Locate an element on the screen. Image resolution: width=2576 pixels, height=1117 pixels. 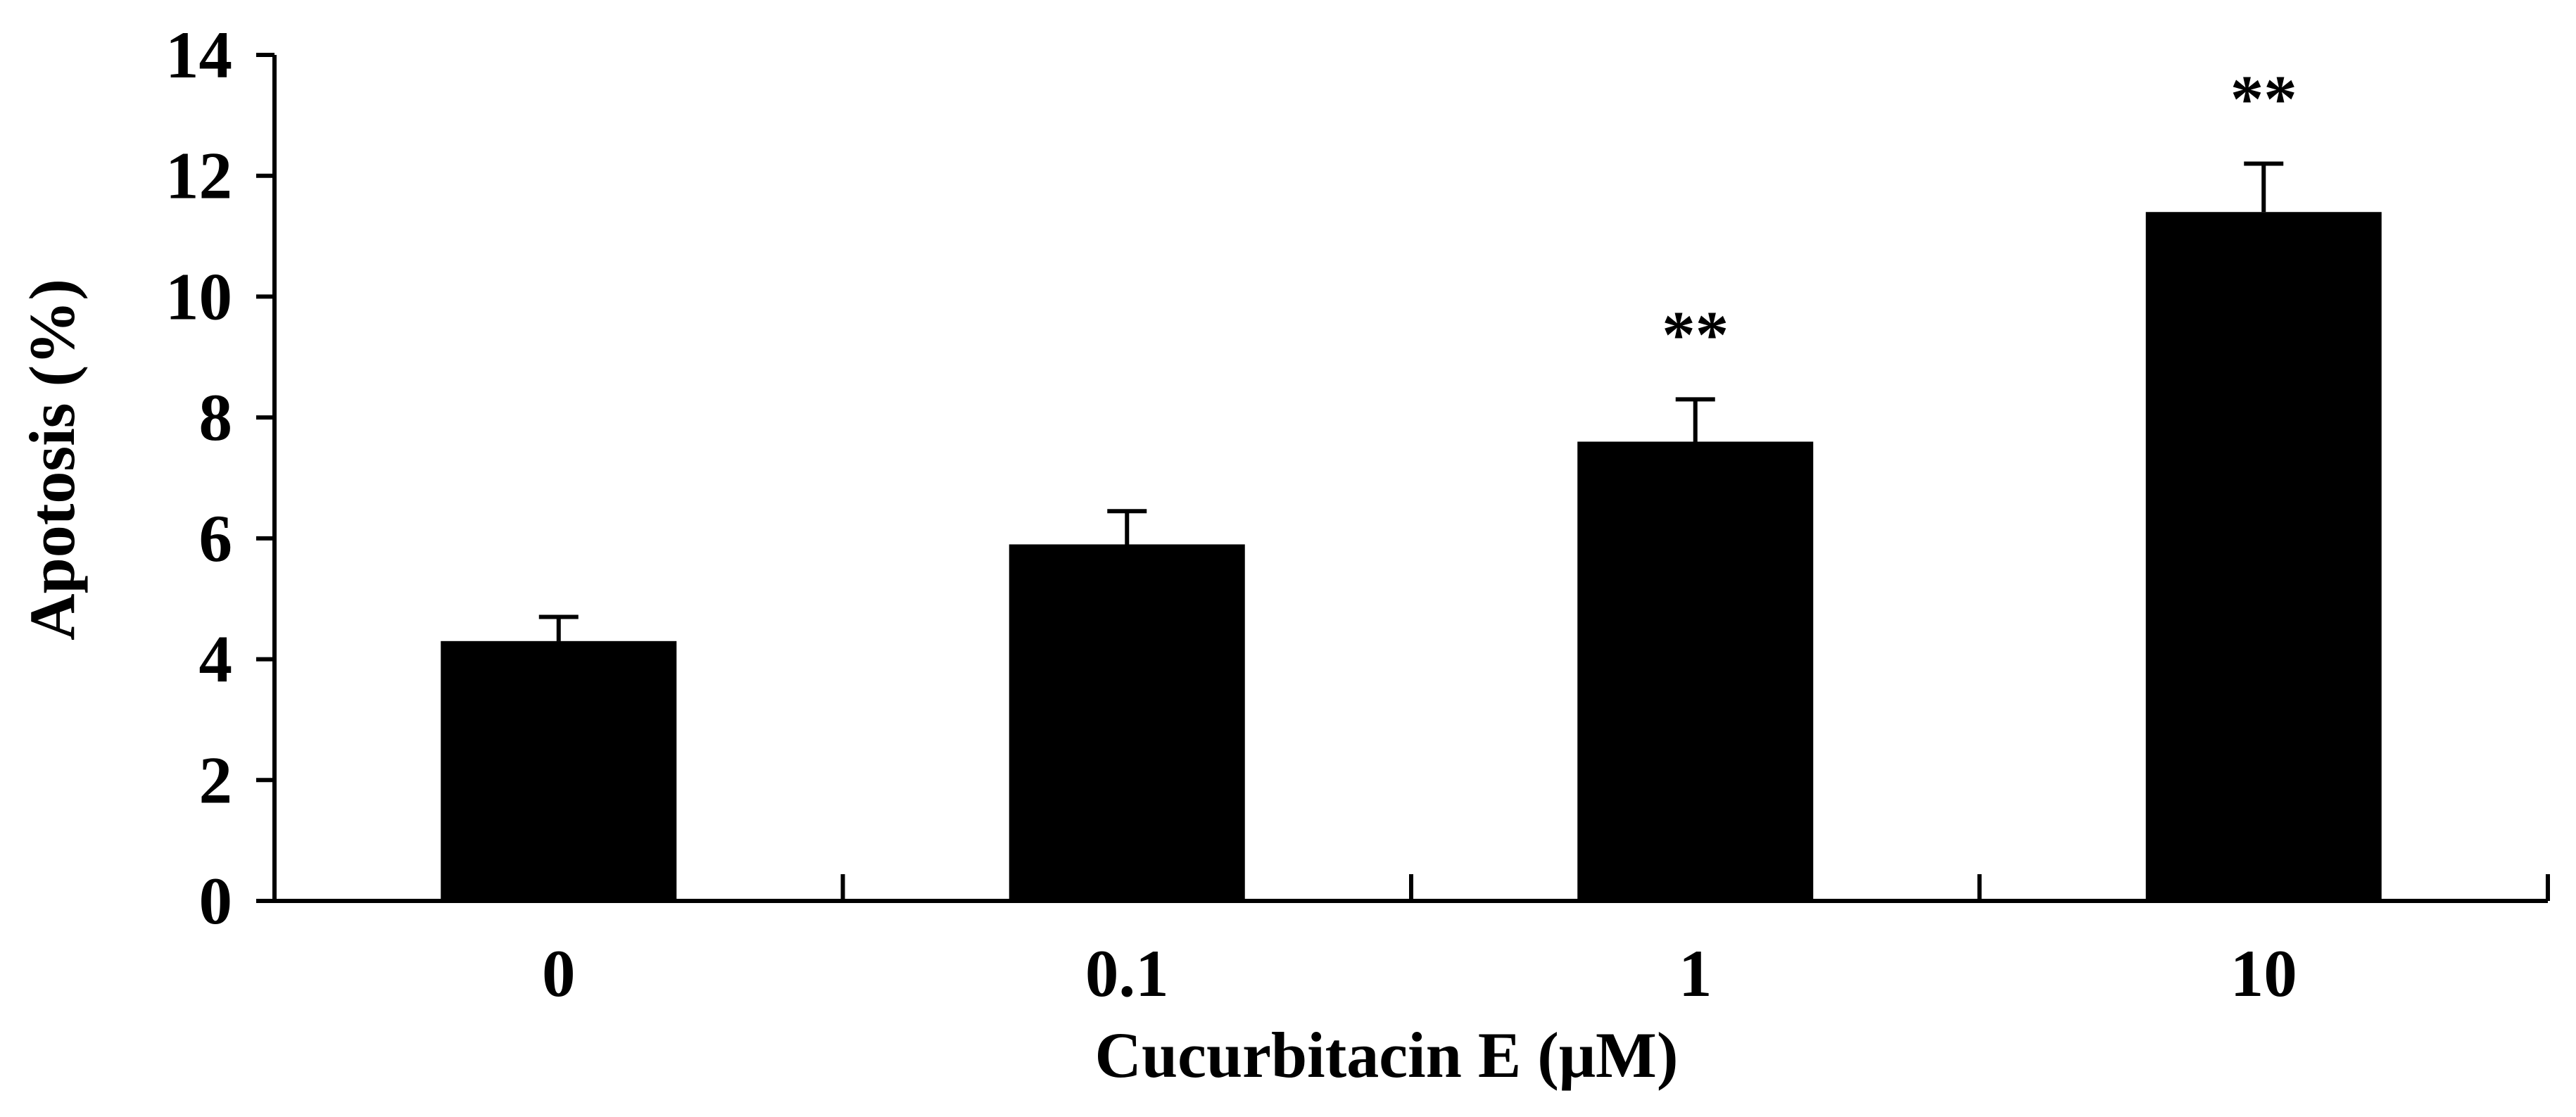
y-tick-label: 10 is located at coordinates (198, 296).